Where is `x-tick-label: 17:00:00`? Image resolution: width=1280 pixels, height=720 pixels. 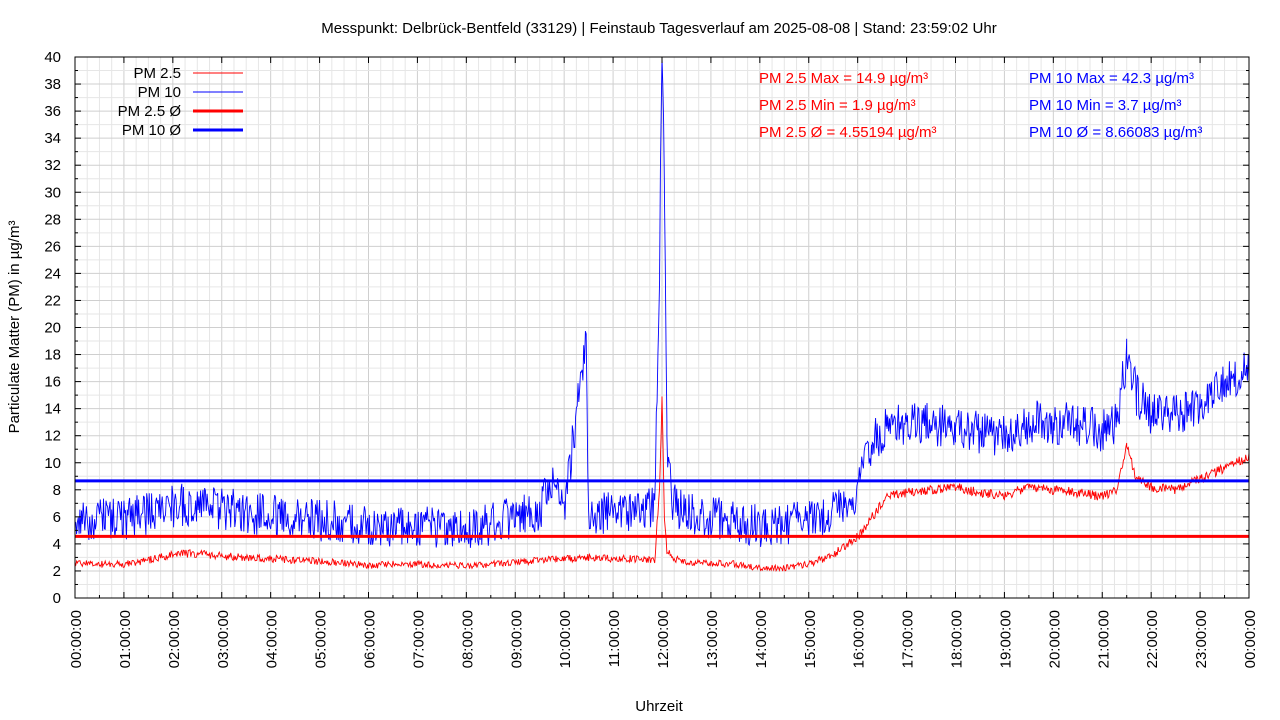
x-tick-label: 17:00:00 is located at coordinates (908, 639).